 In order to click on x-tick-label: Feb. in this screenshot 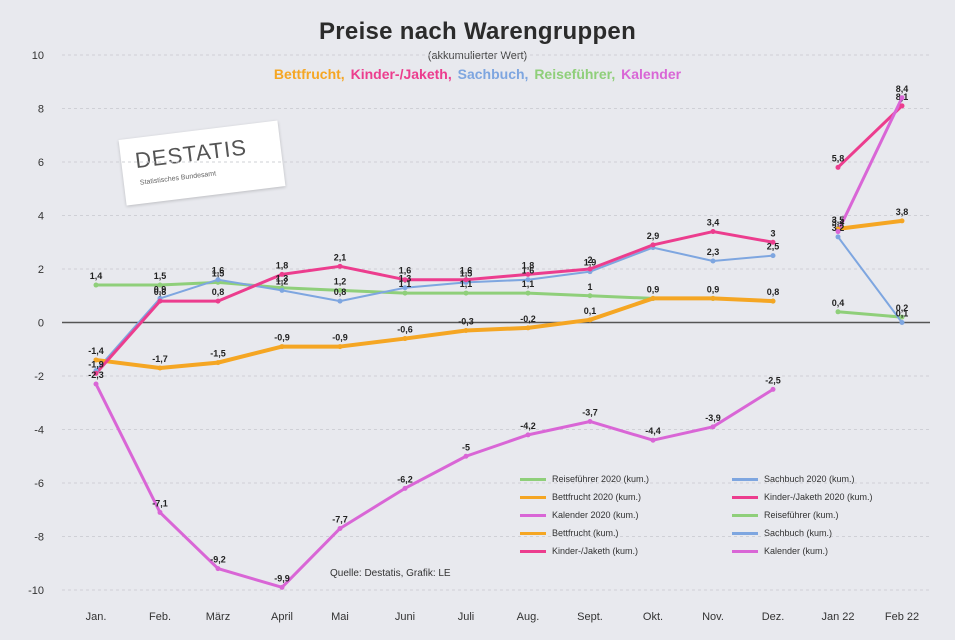, I will do `click(160, 617)`.